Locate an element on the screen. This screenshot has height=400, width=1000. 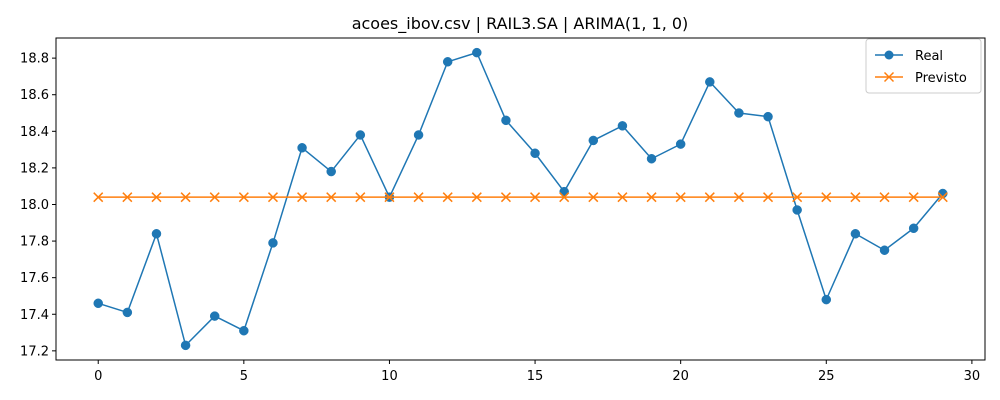
x-tick-label: 0 is located at coordinates (98, 376).